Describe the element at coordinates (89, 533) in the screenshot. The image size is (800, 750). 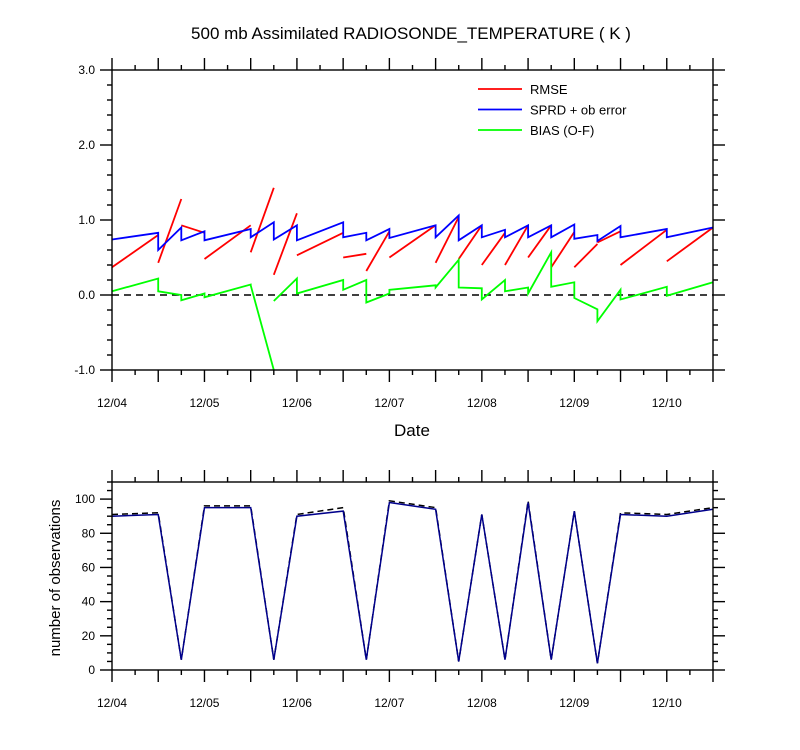
I see `bottom-y-tick-label: 80` at that location.